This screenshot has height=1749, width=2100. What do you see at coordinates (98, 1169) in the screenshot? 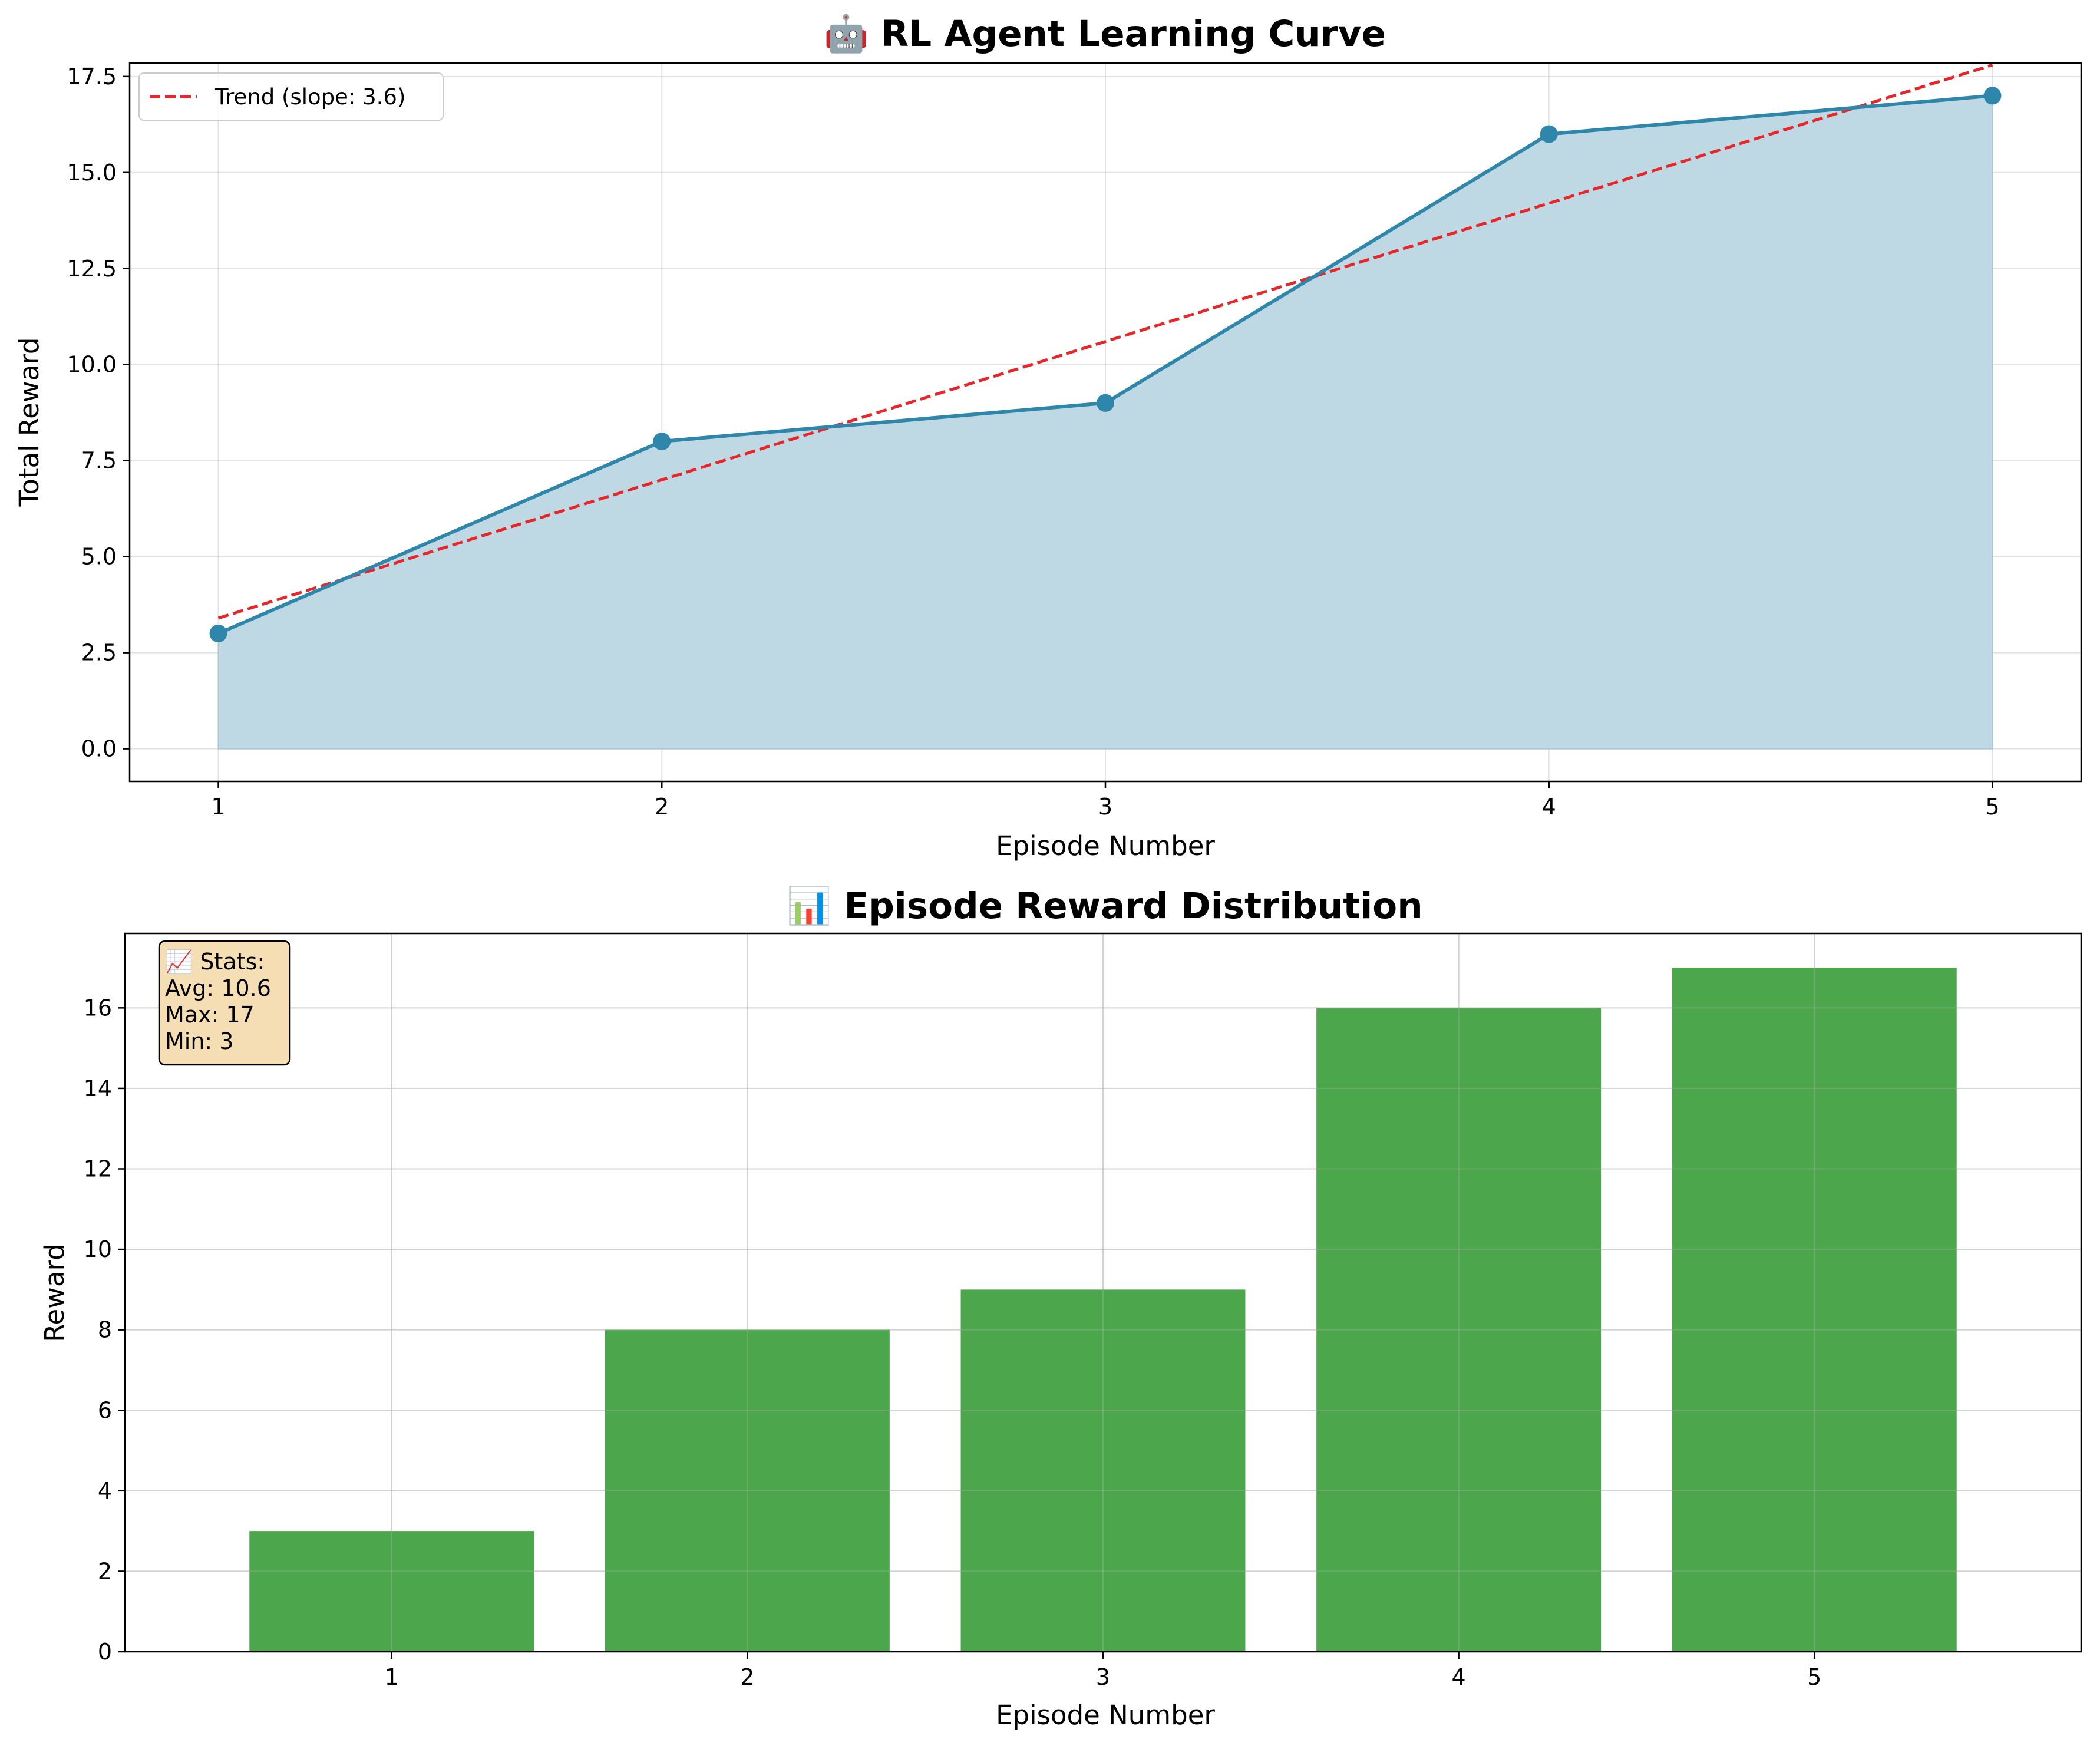
I see `y-tick-label: 12` at bounding box center [98, 1169].